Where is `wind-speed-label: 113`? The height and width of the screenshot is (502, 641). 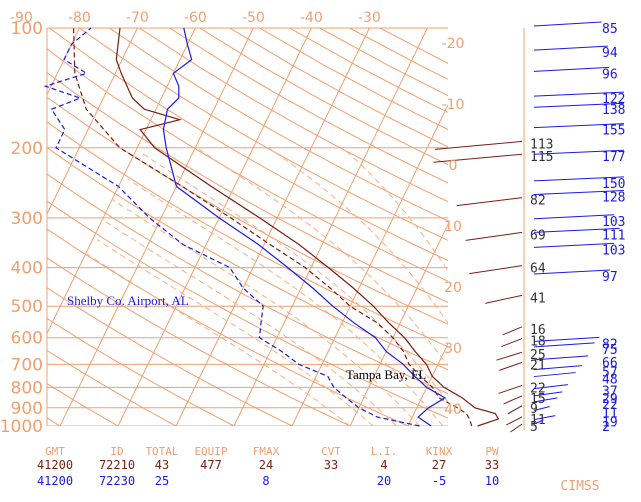
wind-speed-label: 113 is located at coordinates (541, 144).